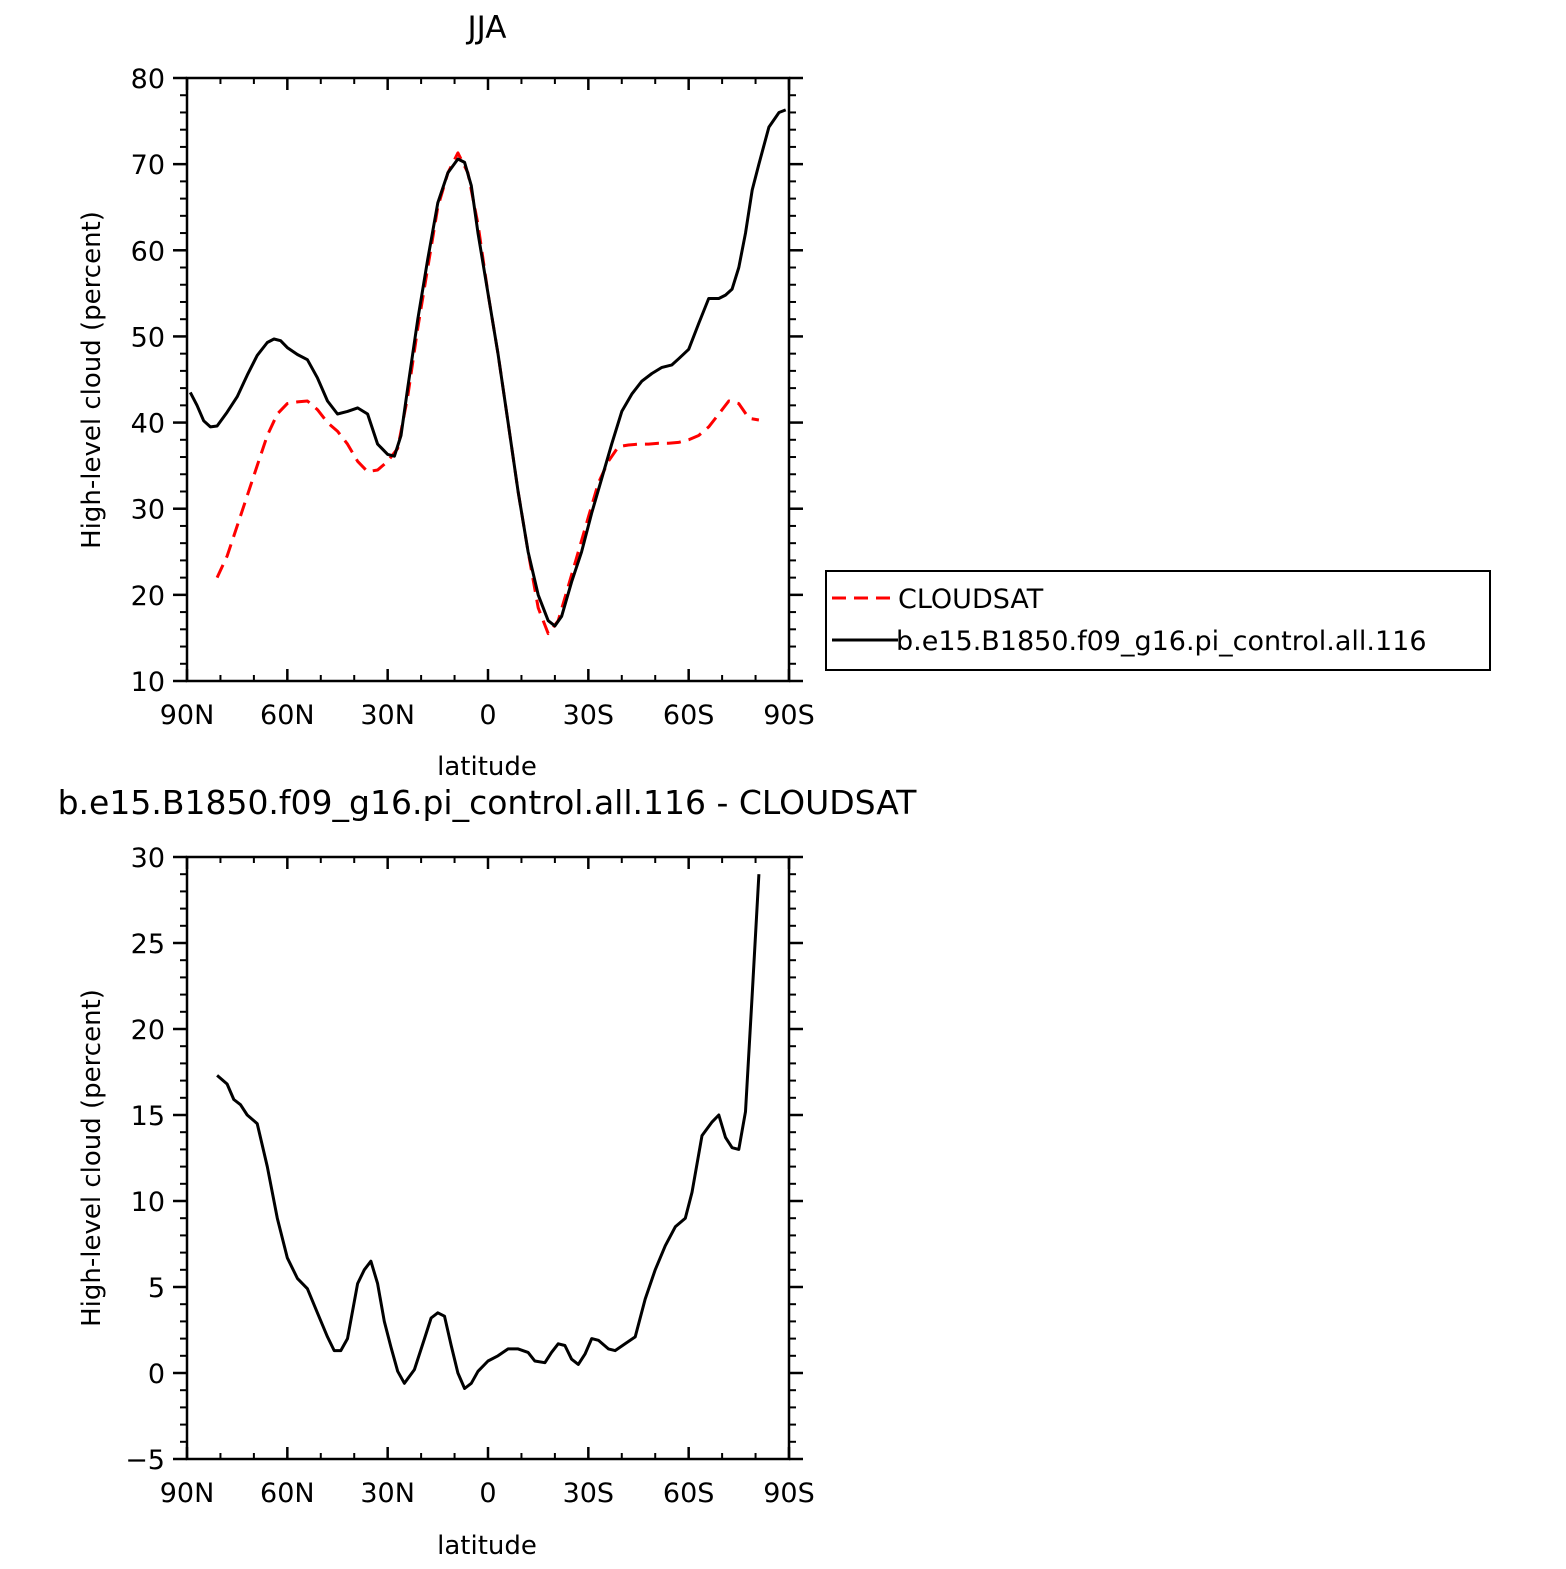 Image resolution: width=1566 pixels, height=1569 pixels. What do you see at coordinates (387, 715) in the screenshot?
I see `top-x-tick-label: 30N` at bounding box center [387, 715].